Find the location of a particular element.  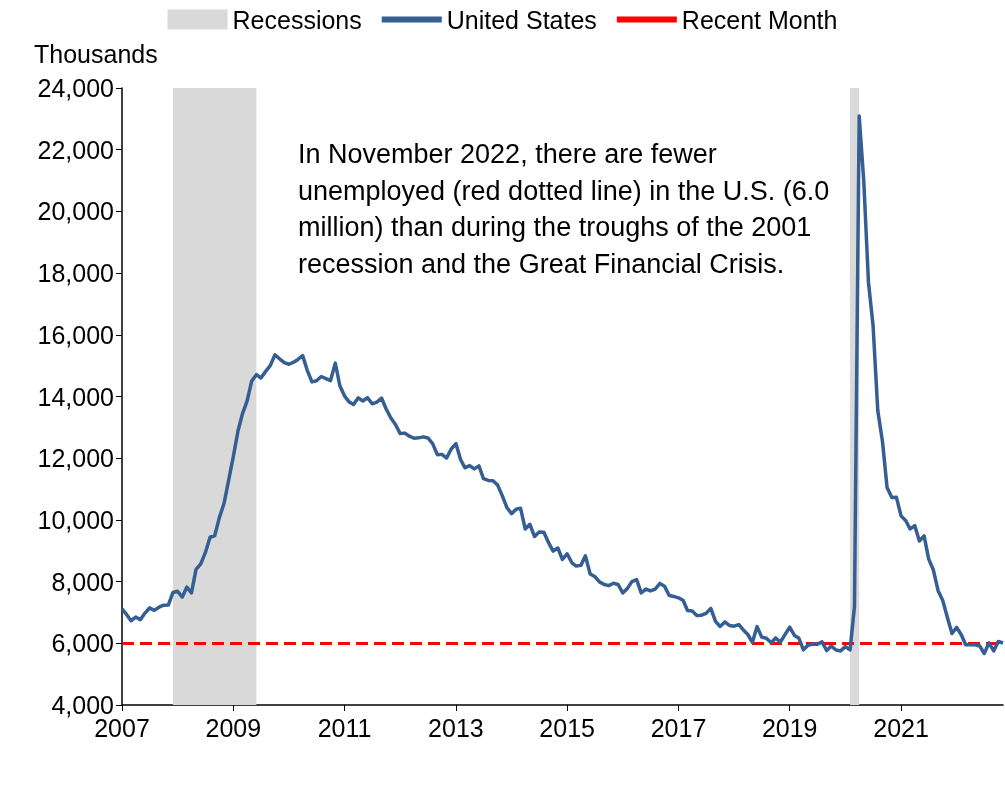

y-tick-label: 12,000 is located at coordinates (75, 458).